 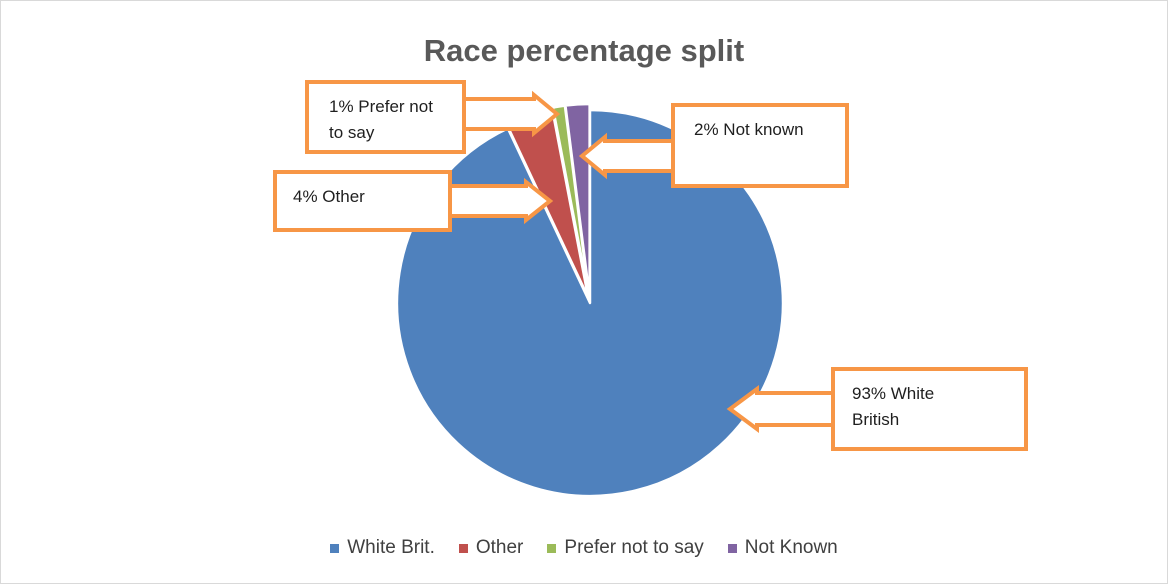 I want to click on callout-arrow-not-known, so click(x=626, y=156).